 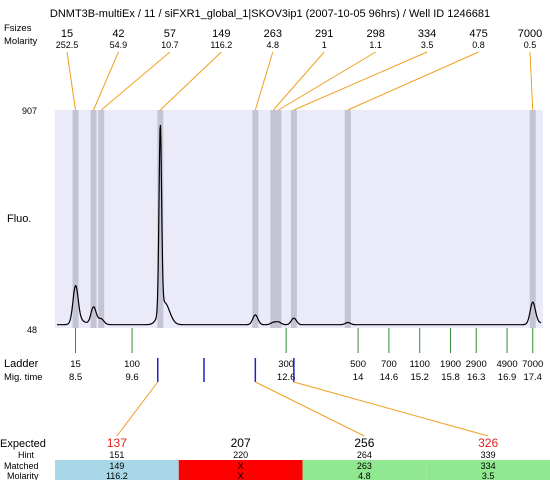 I want to click on peak-molarity-label: 54.9, so click(x=119, y=45).